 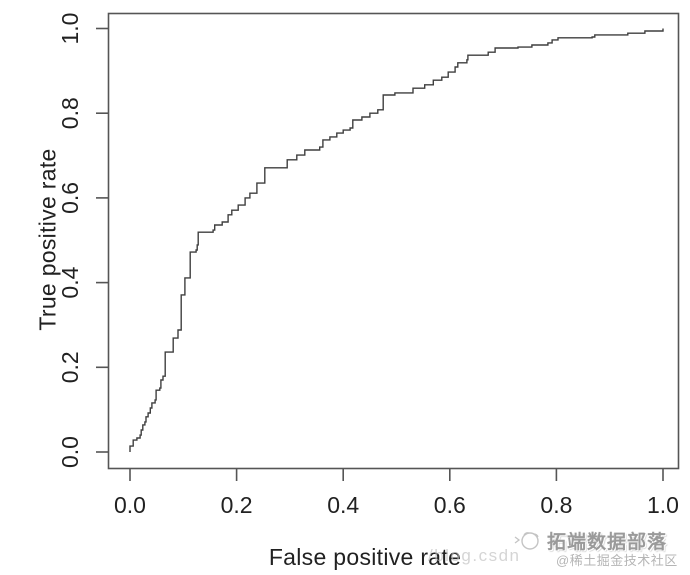 I want to click on y-axis: 0.0 0.2 0.4 0.6 0.8 1.0, so click(x=83, y=240).